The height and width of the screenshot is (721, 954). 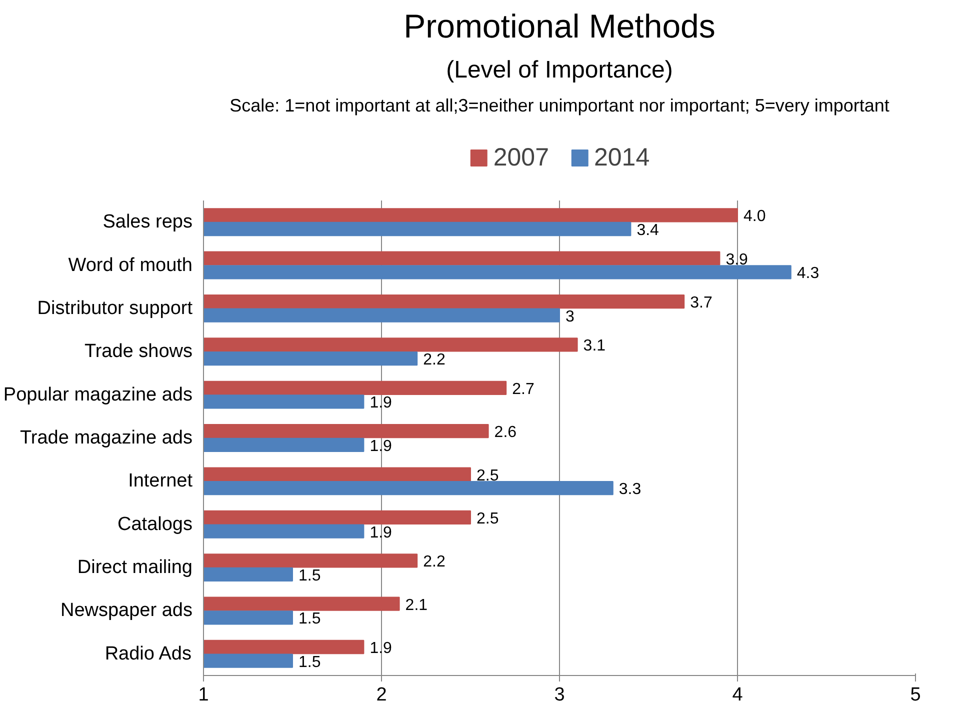 What do you see at coordinates (505, 433) in the screenshot?
I see `data-label: 2.6` at bounding box center [505, 433].